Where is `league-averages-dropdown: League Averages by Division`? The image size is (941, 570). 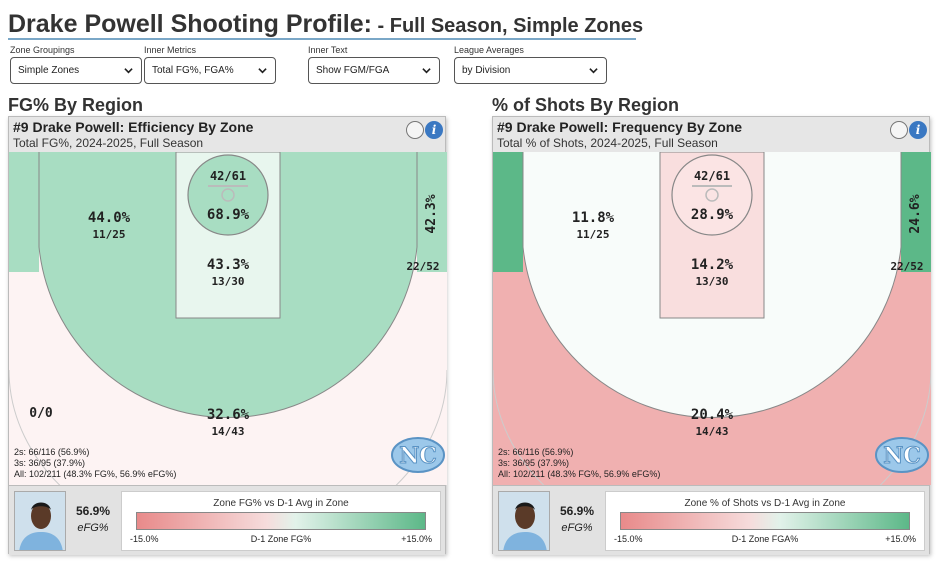 league-averages-dropdown: League Averages by Division is located at coordinates (530, 64).